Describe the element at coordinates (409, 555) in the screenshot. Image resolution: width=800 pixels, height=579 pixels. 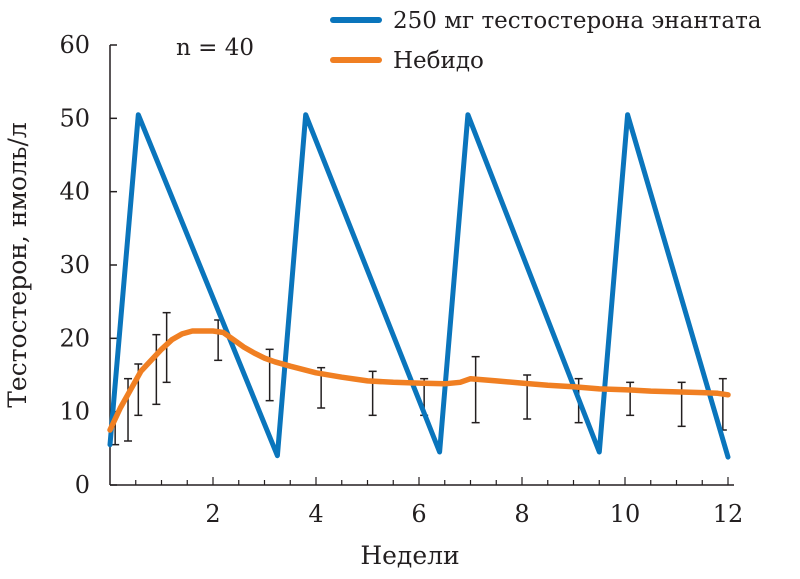
I see `x-axis-label: Недели` at that location.